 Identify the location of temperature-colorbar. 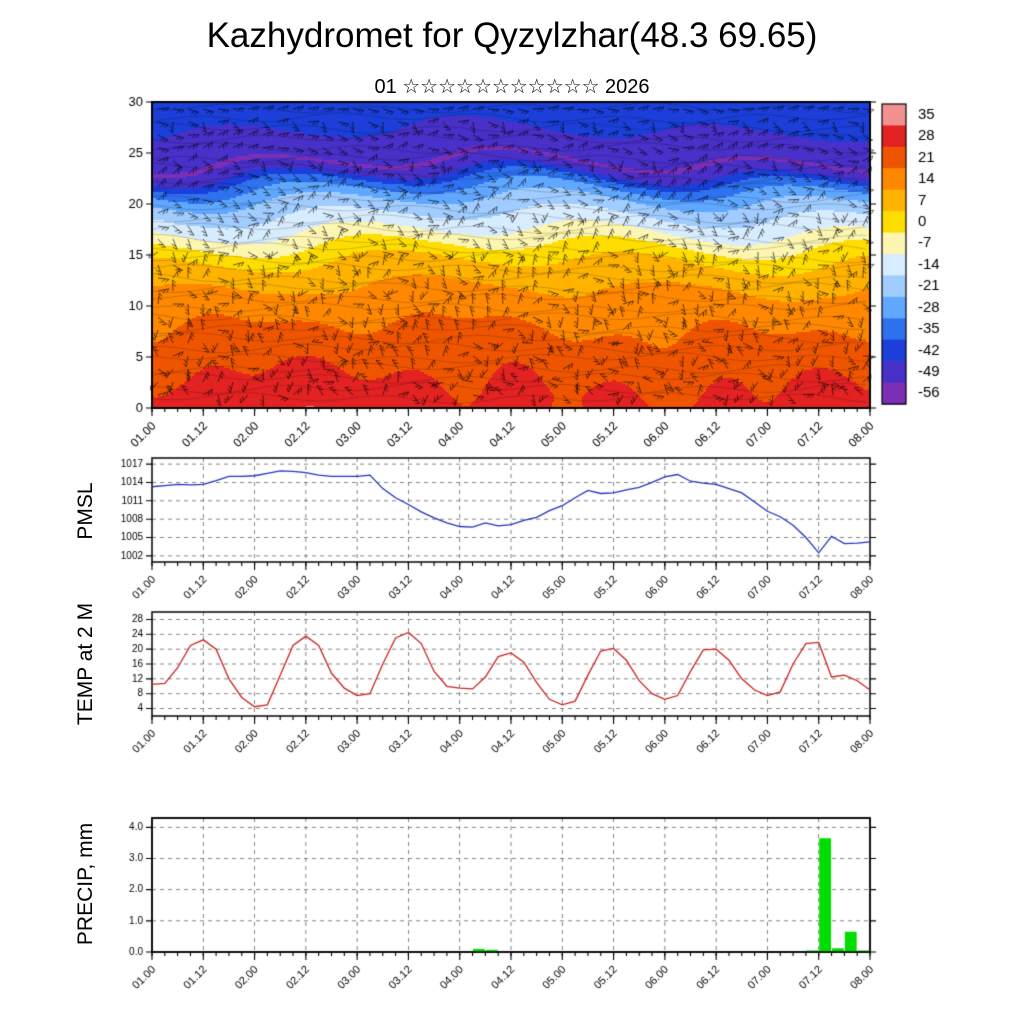
(945, 259).